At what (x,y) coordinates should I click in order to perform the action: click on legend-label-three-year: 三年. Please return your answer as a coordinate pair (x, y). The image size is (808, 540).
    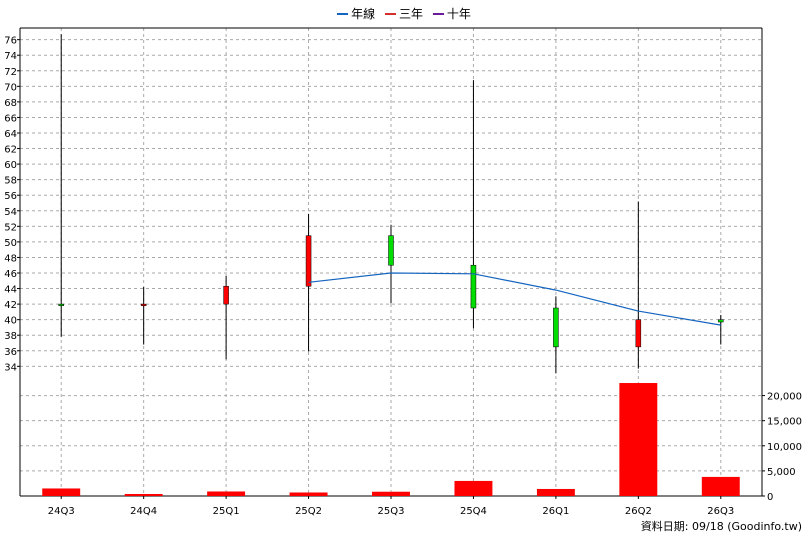
    Looking at the image, I should click on (410, 14).